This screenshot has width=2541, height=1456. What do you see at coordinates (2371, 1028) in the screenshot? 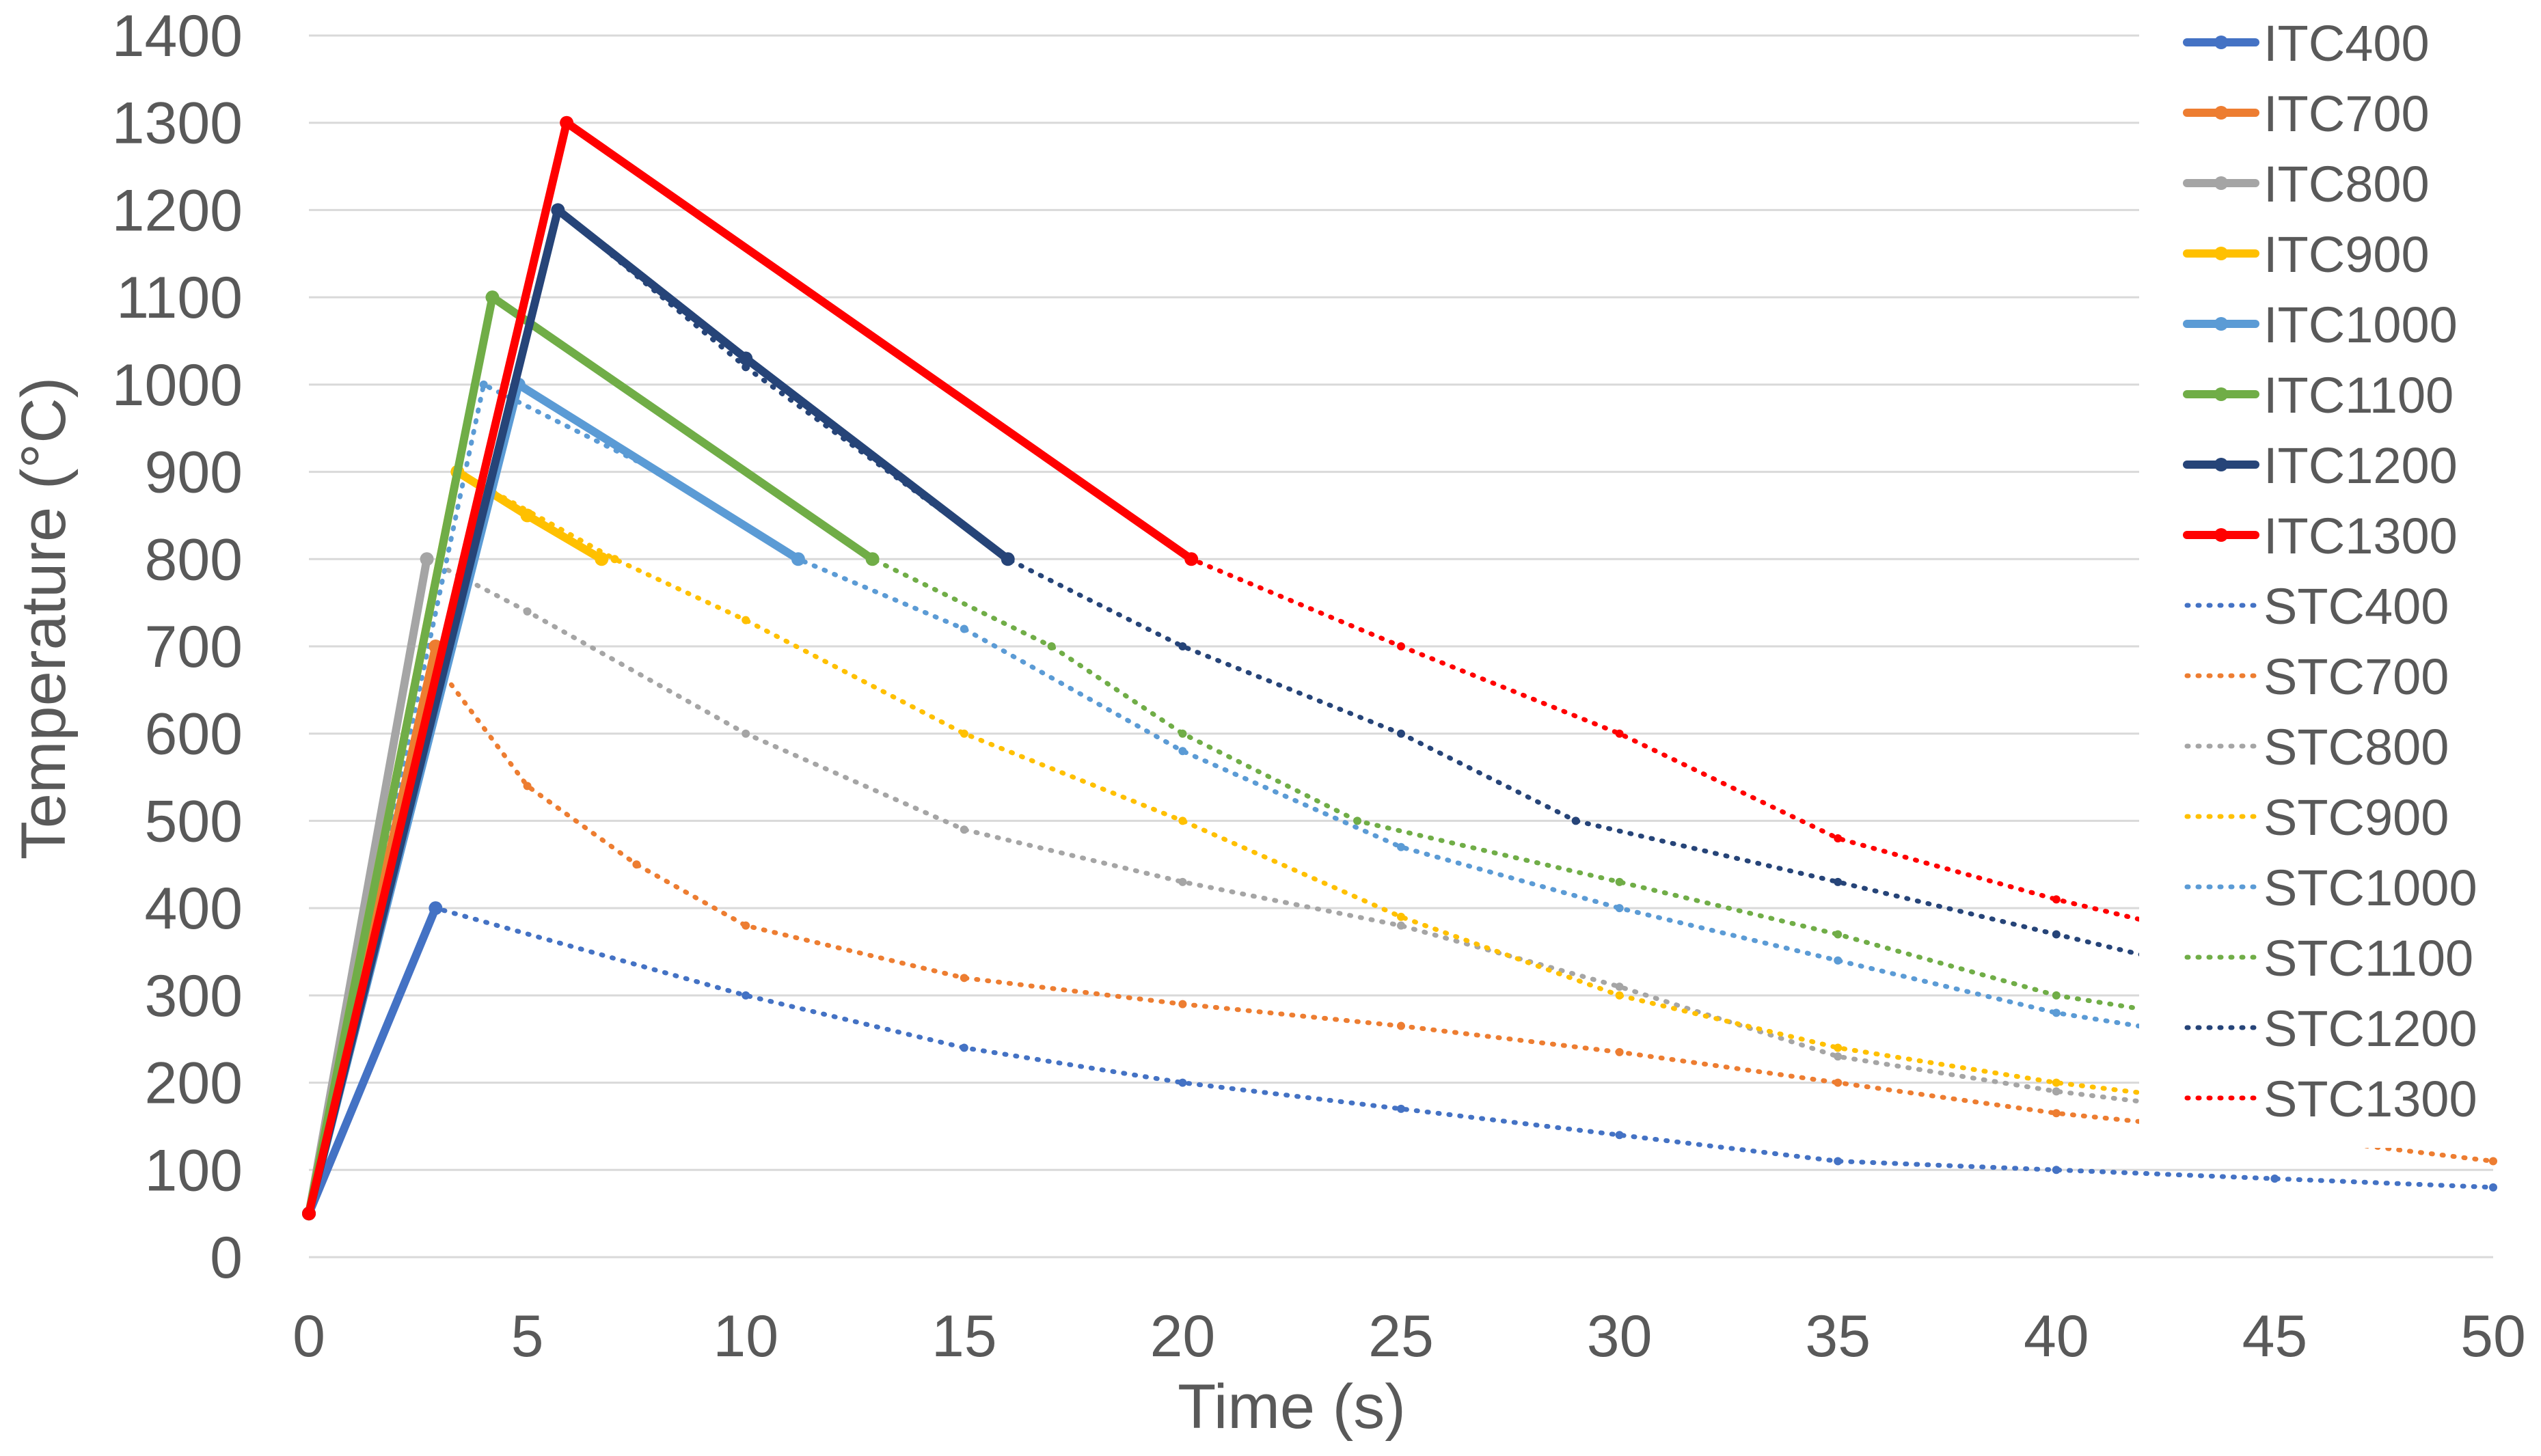
I see `legend-label: STC1200` at bounding box center [2371, 1028].